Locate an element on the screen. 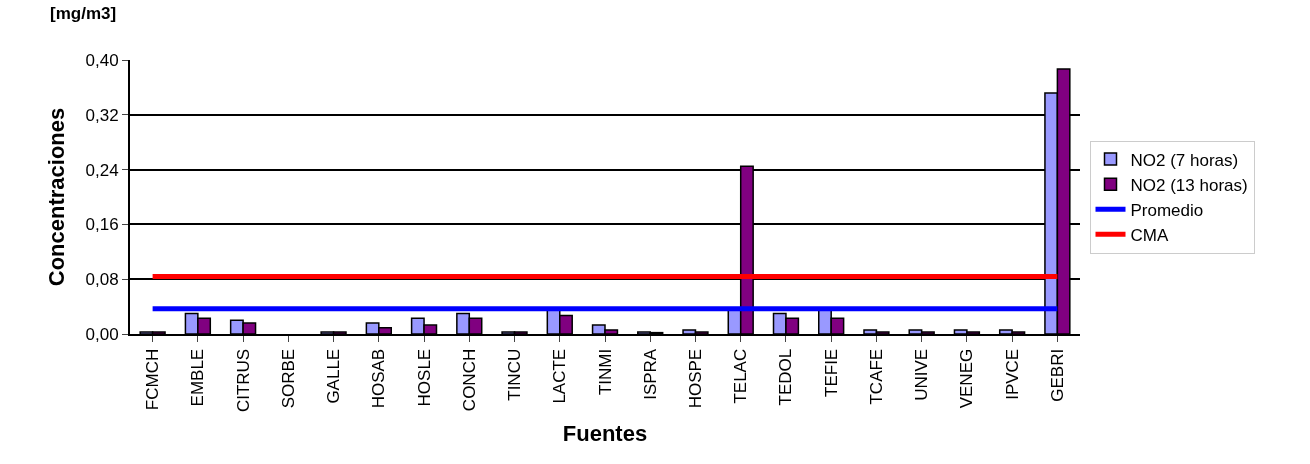  x-tick-label: HOSLE is located at coordinates (424, 377).